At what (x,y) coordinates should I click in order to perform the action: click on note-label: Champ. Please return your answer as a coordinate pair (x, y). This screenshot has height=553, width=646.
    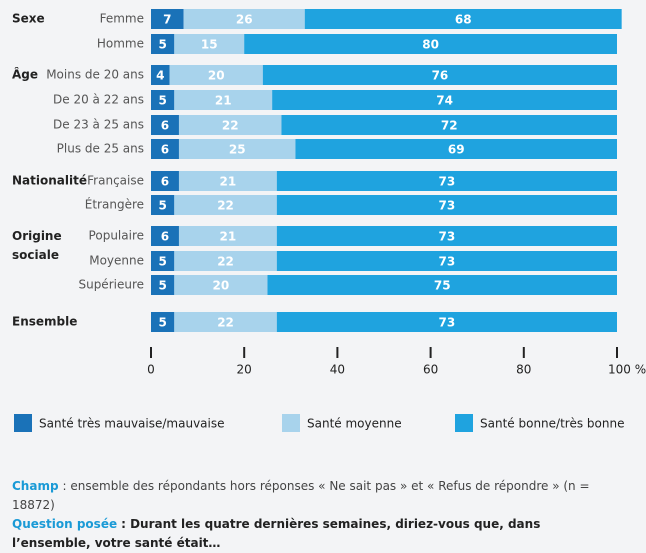
    Looking at the image, I should click on (35, 486).